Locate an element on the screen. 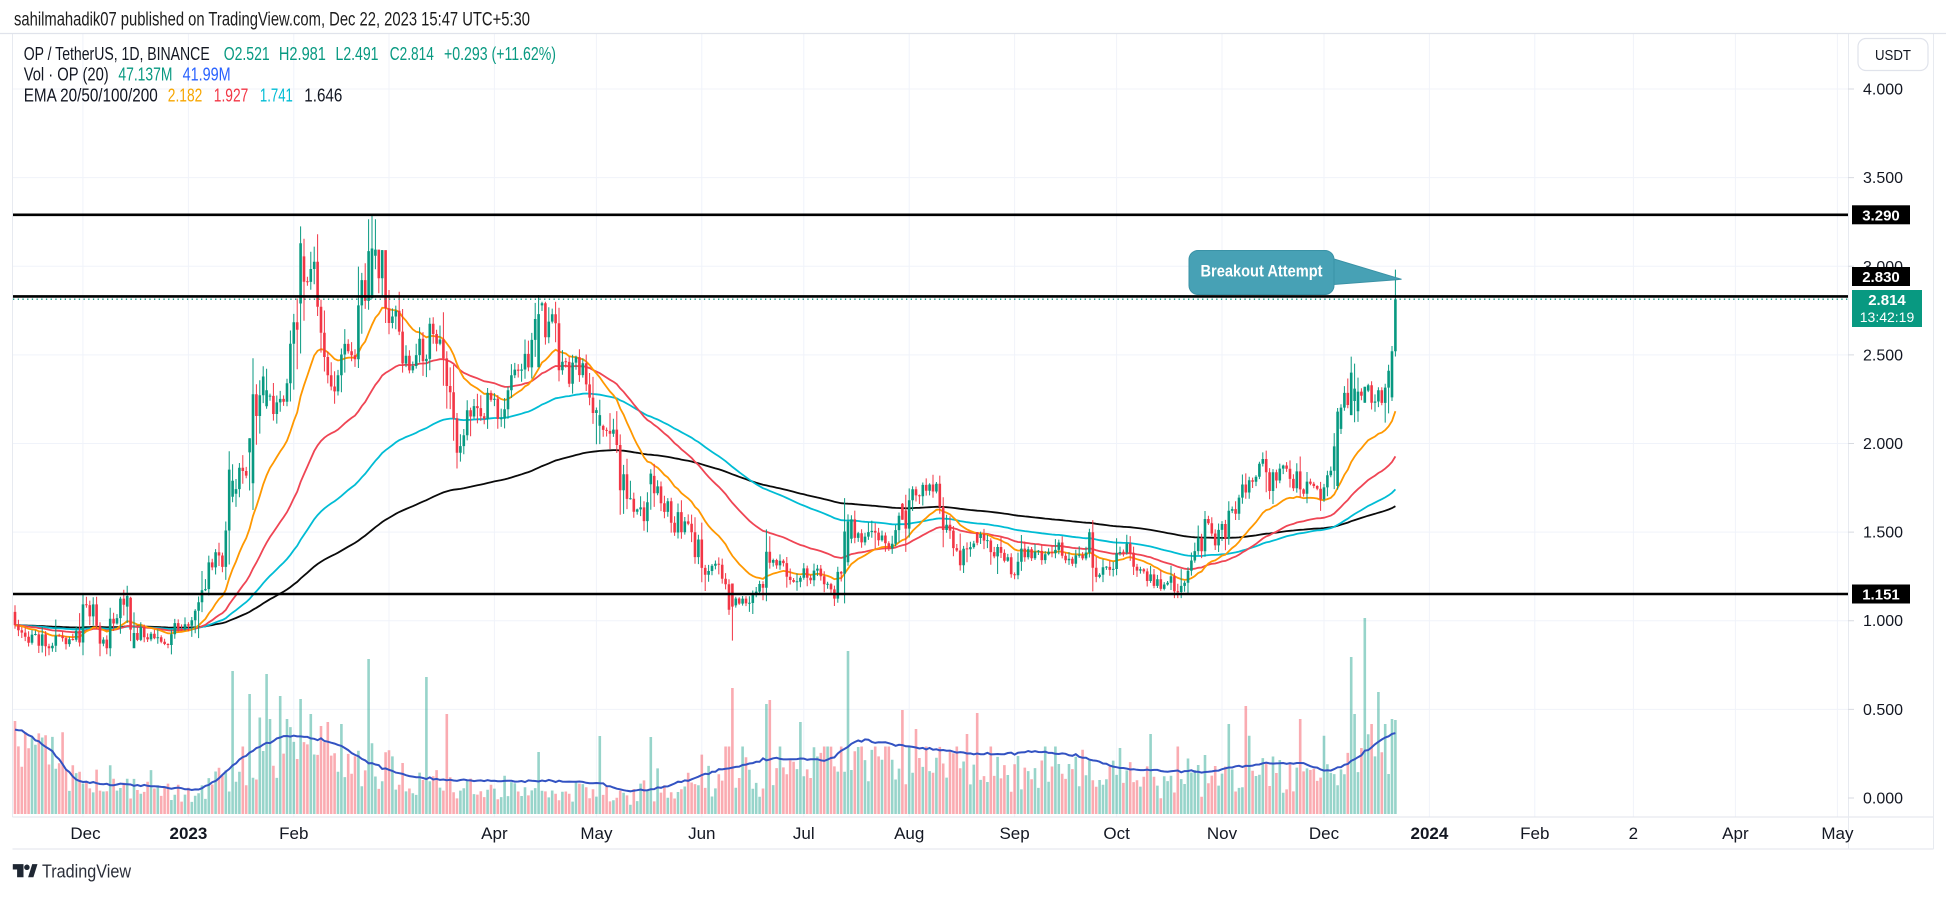 The height and width of the screenshot is (898, 1946). svg-text: 2.814 is located at coordinates (1887, 300).